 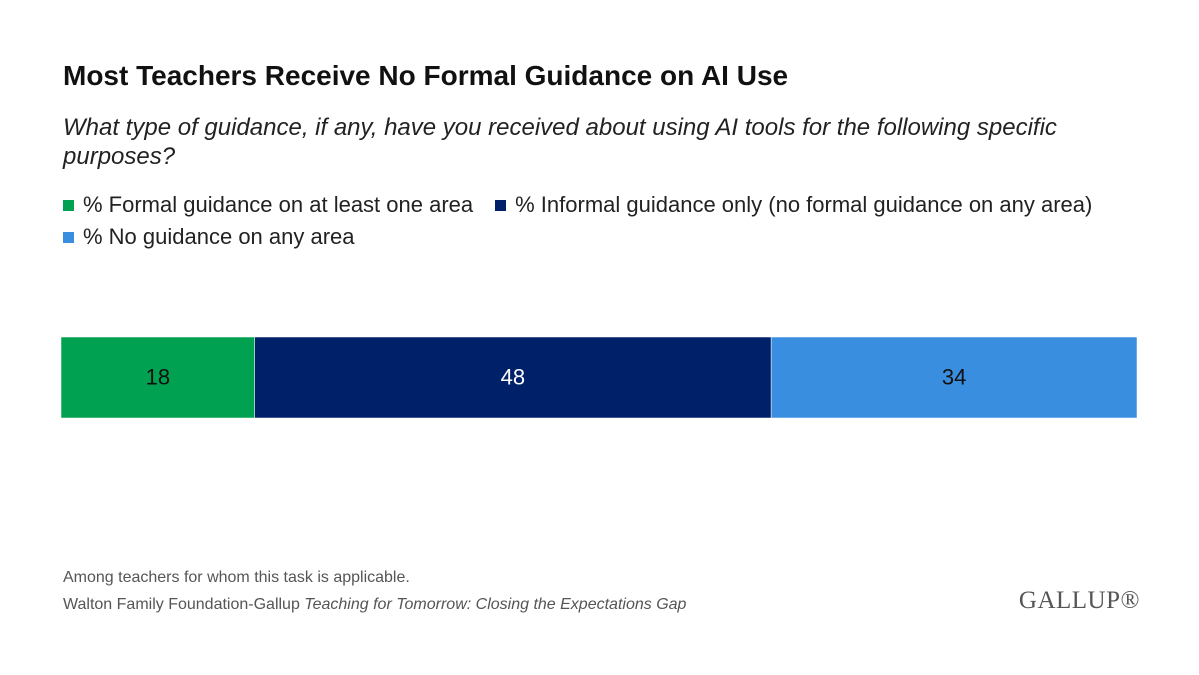 I want to click on data-label: 18, so click(x=158, y=376).